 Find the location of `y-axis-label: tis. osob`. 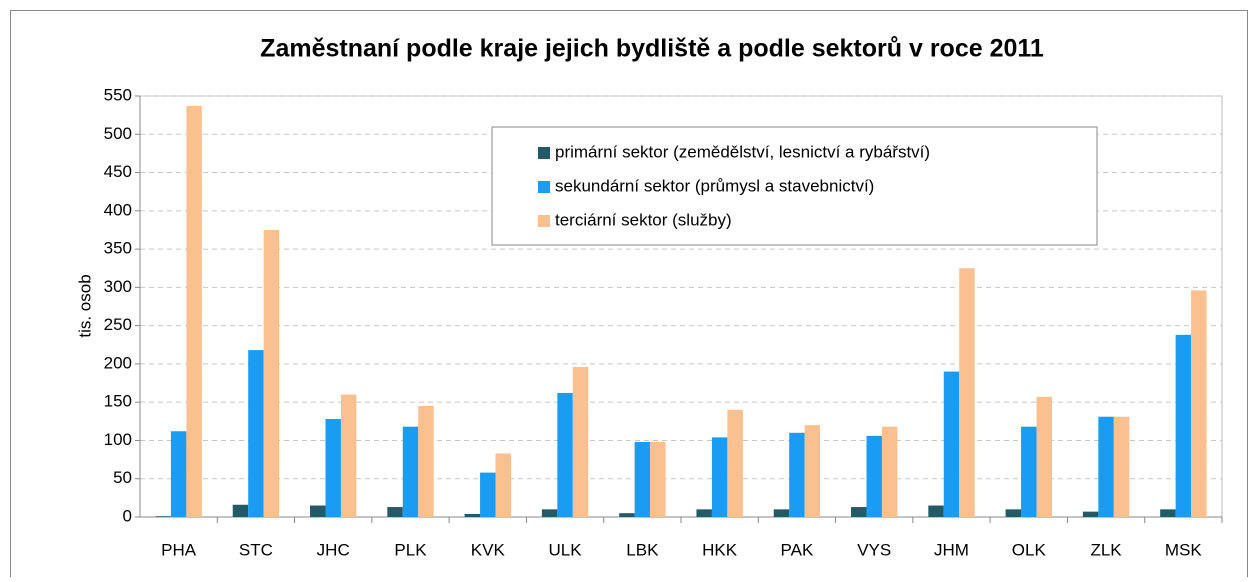

y-axis-label: tis. osob is located at coordinates (84, 305).